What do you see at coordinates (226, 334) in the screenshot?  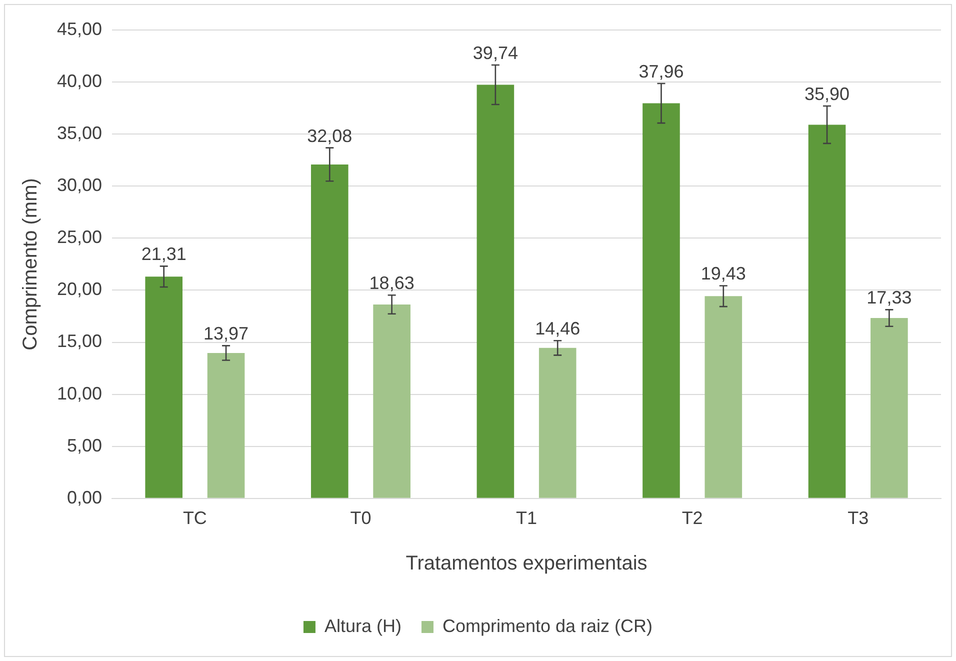 I see `data-label: 13,97` at bounding box center [226, 334].